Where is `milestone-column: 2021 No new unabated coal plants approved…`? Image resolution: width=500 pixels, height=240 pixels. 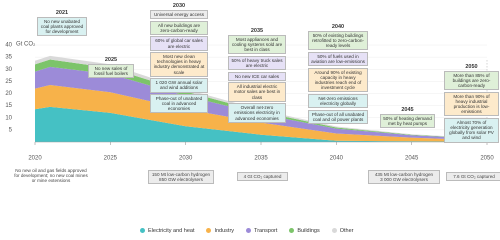 milestone-column: 2021 No new unabated coal plants approved… is located at coordinates (62, 24).